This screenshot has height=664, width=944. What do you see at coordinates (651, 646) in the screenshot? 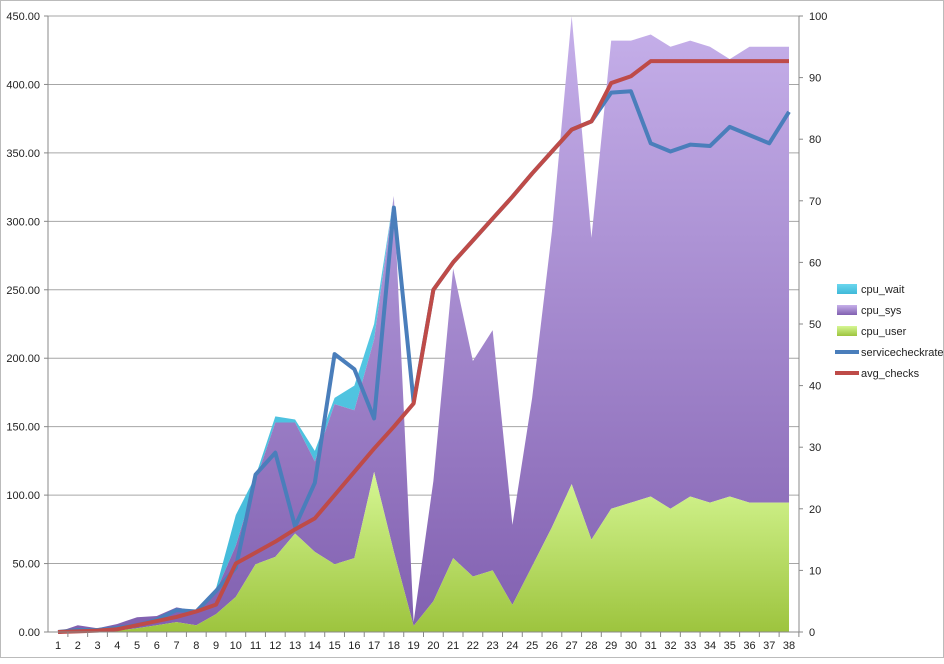
I see `x-axis-tick-label: 31` at bounding box center [651, 646].